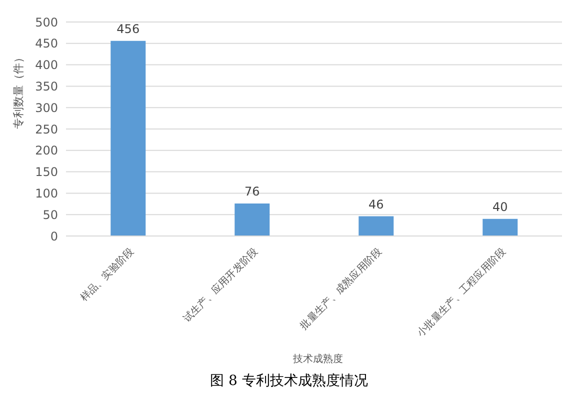 This screenshot has height=403, width=578. What do you see at coordinates (46, 172) in the screenshot?
I see `y-tick-label: 150` at bounding box center [46, 172].